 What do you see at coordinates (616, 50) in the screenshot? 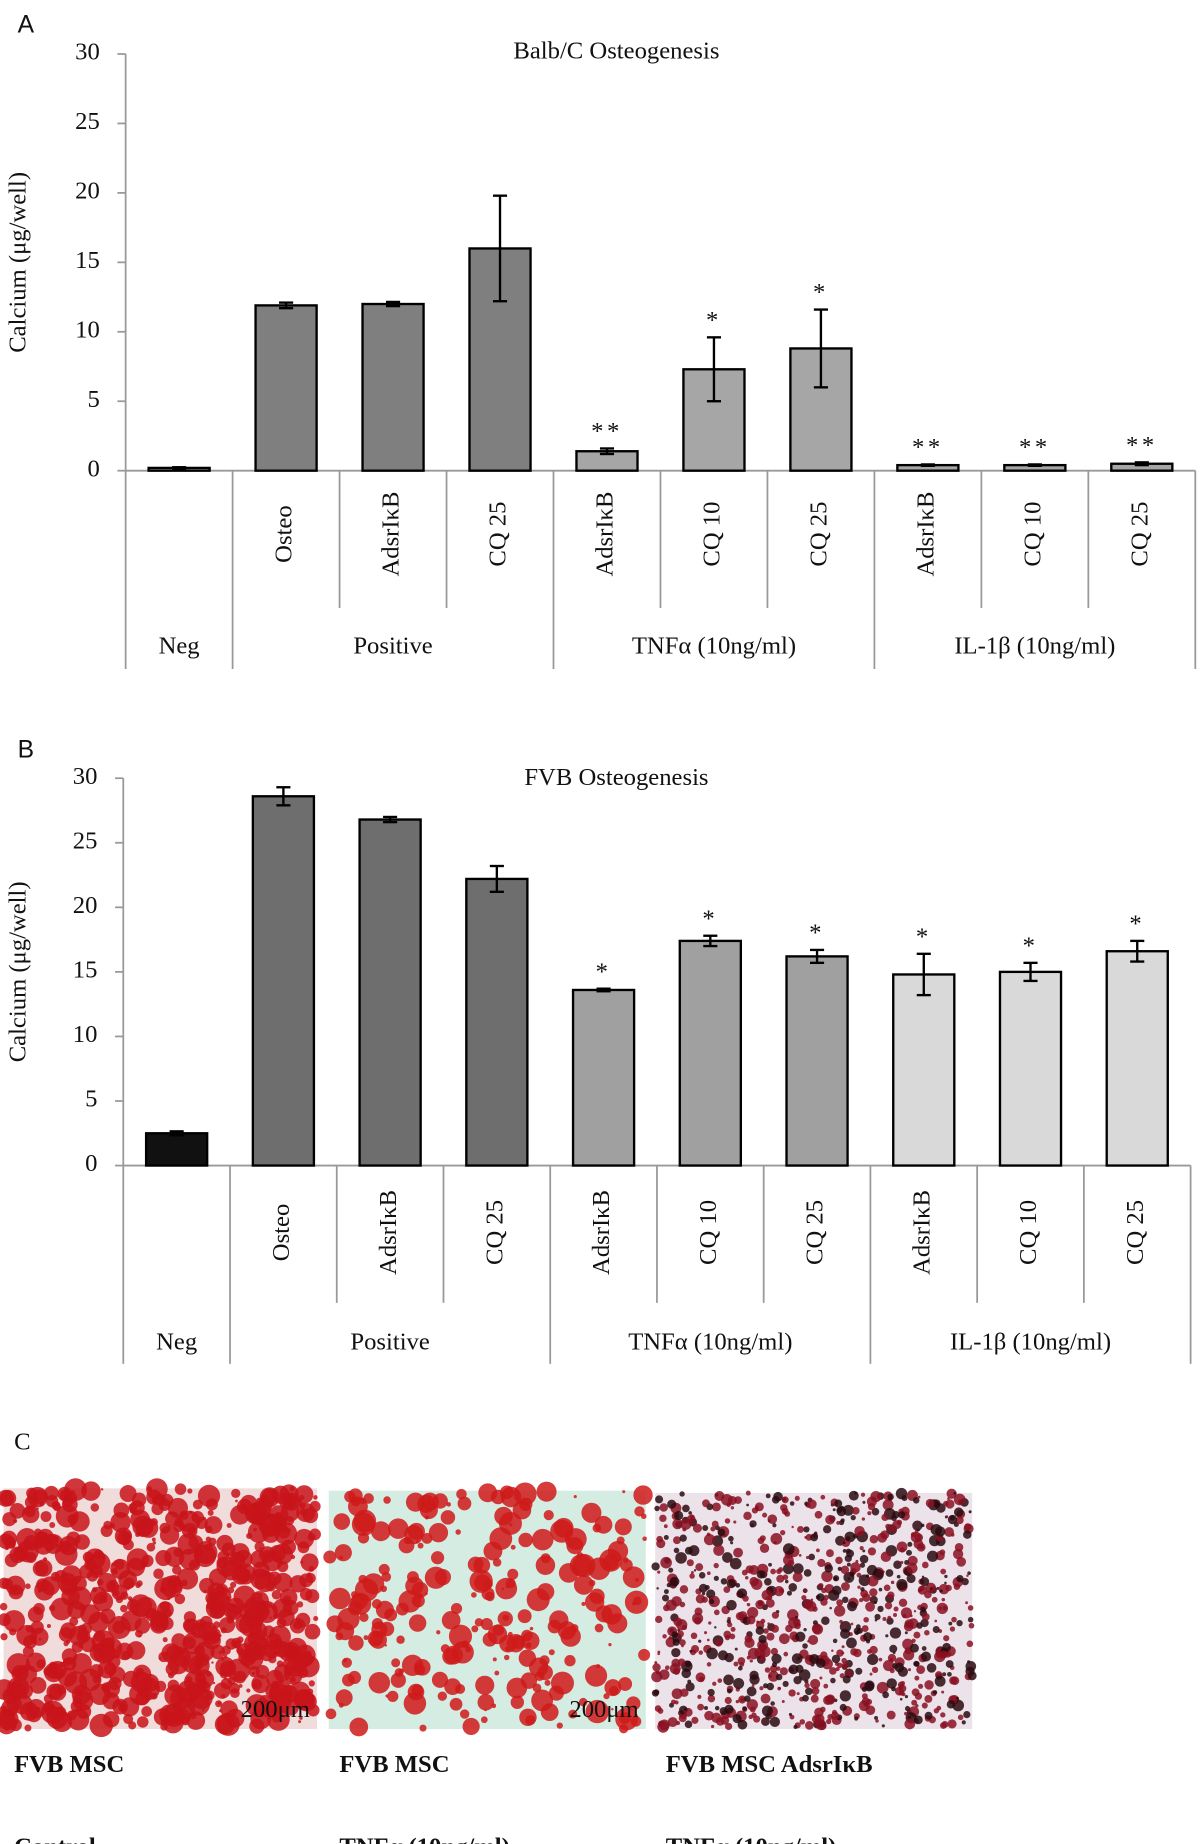
I see `chart-title: Balb/C Osteogenesis` at bounding box center [616, 50].